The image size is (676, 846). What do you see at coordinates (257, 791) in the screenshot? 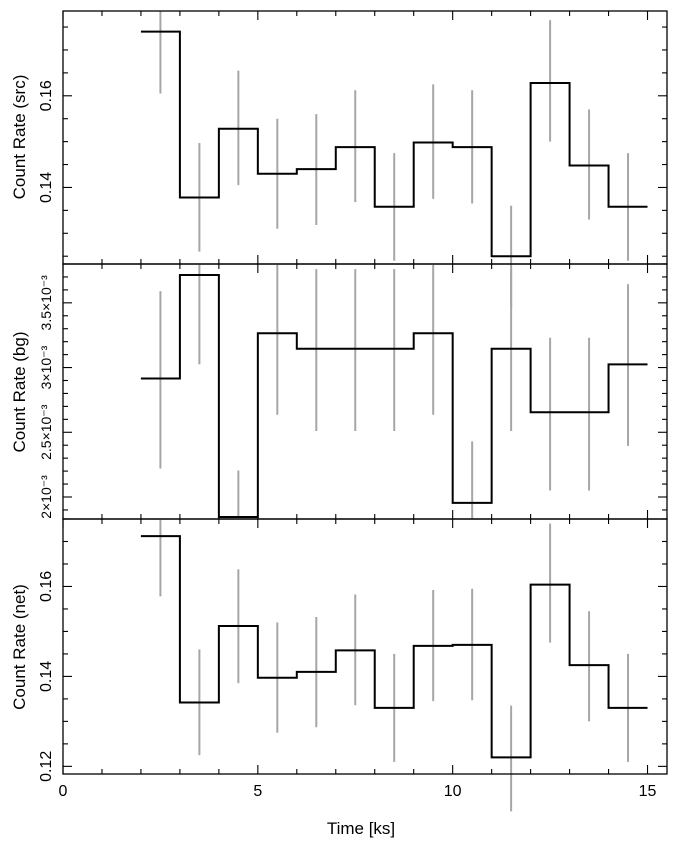
I see `x-tick-label: 5` at bounding box center [257, 791].